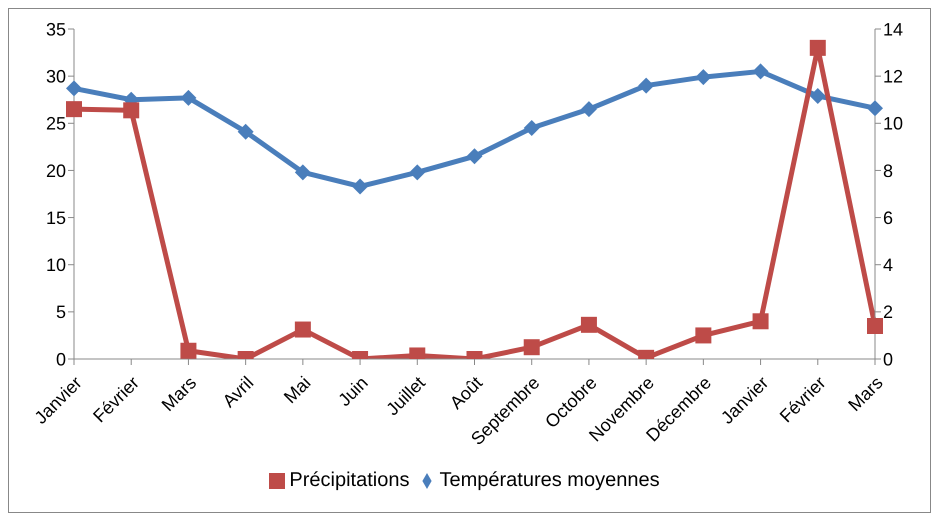 The height and width of the screenshot is (521, 939). Describe the element at coordinates (297, 390) in the screenshot. I see `x-tick-label: Mai` at that location.